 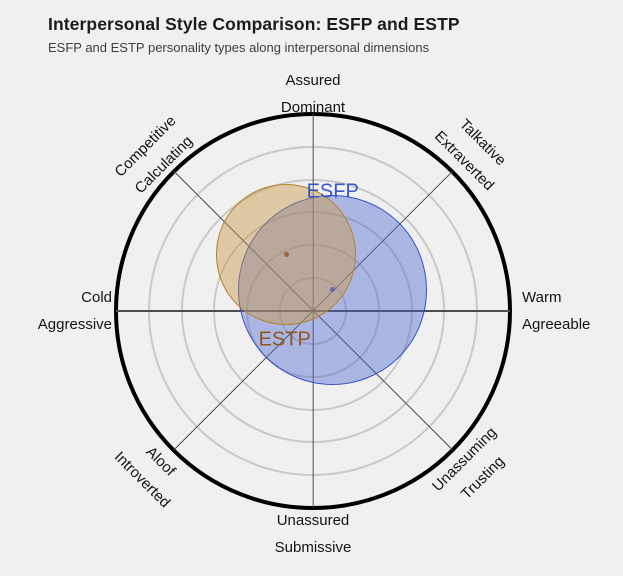 I want to click on axis-label-unassured-submissive: Unassured Submissive, so click(x=313, y=534).